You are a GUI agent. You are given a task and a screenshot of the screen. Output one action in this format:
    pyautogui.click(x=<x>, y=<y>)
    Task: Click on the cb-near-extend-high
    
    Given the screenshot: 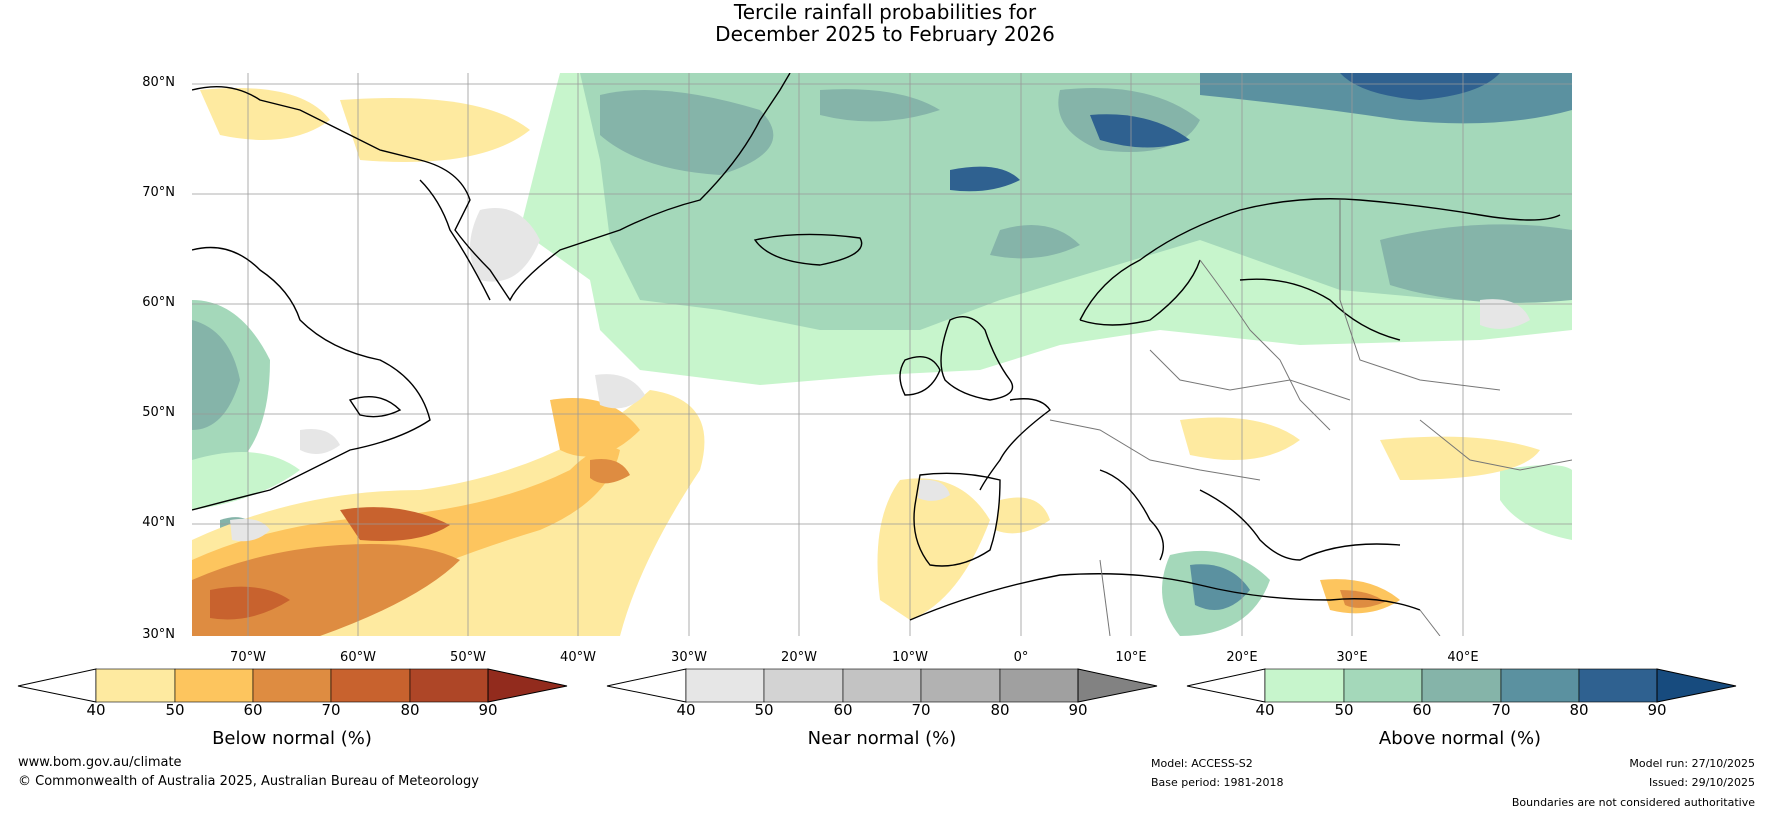 What is the action you would take?
    pyautogui.click(x=1117, y=685)
    